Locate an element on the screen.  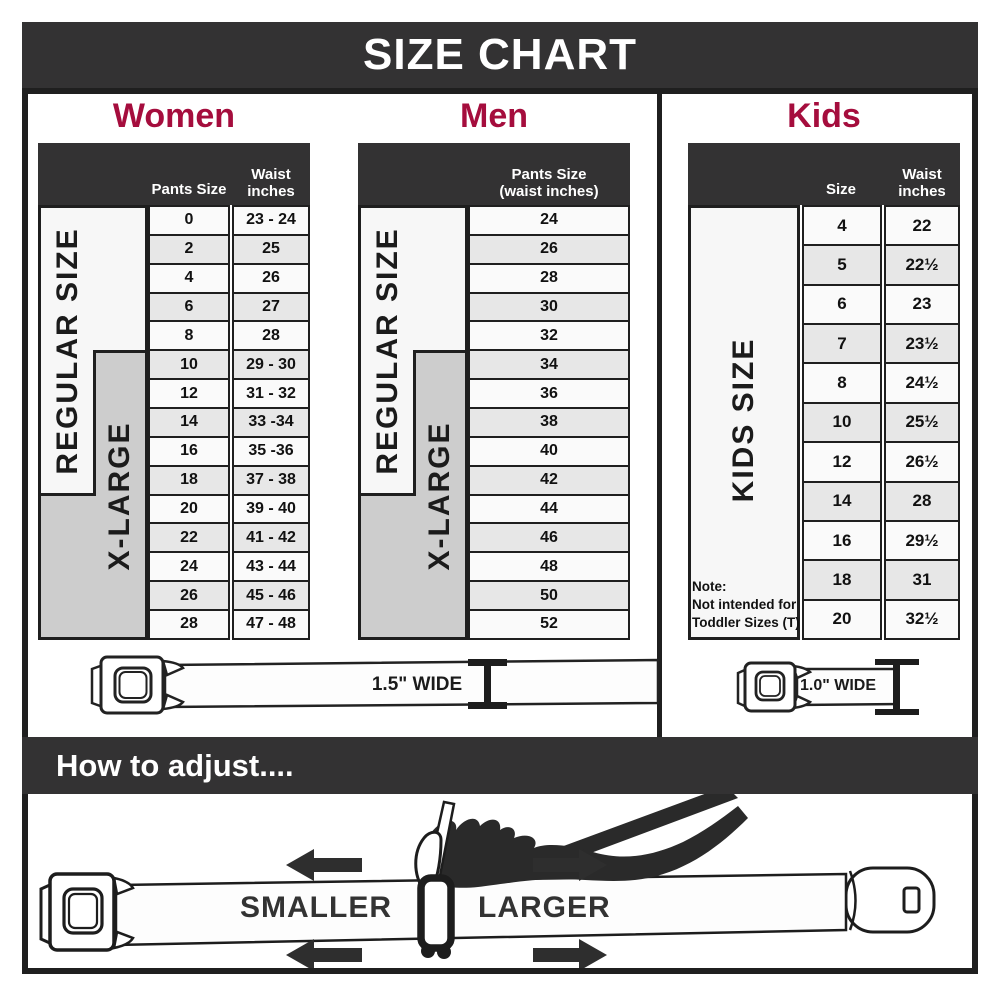
table-cell: 31 - 32 is located at coordinates (271, 394).